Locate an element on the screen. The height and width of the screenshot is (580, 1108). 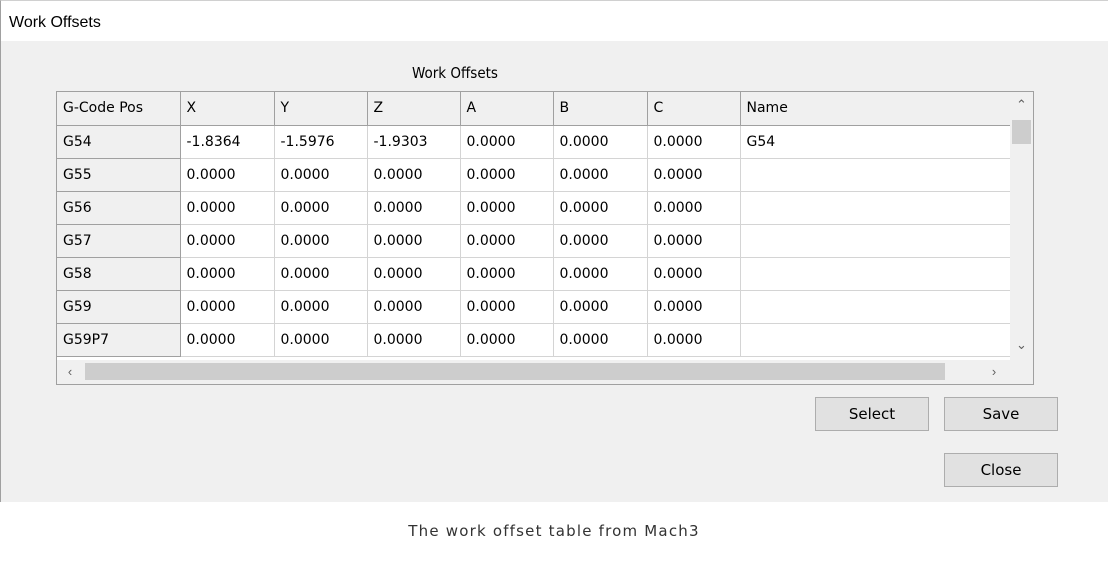
column-header-a: A is located at coordinates (507, 109).